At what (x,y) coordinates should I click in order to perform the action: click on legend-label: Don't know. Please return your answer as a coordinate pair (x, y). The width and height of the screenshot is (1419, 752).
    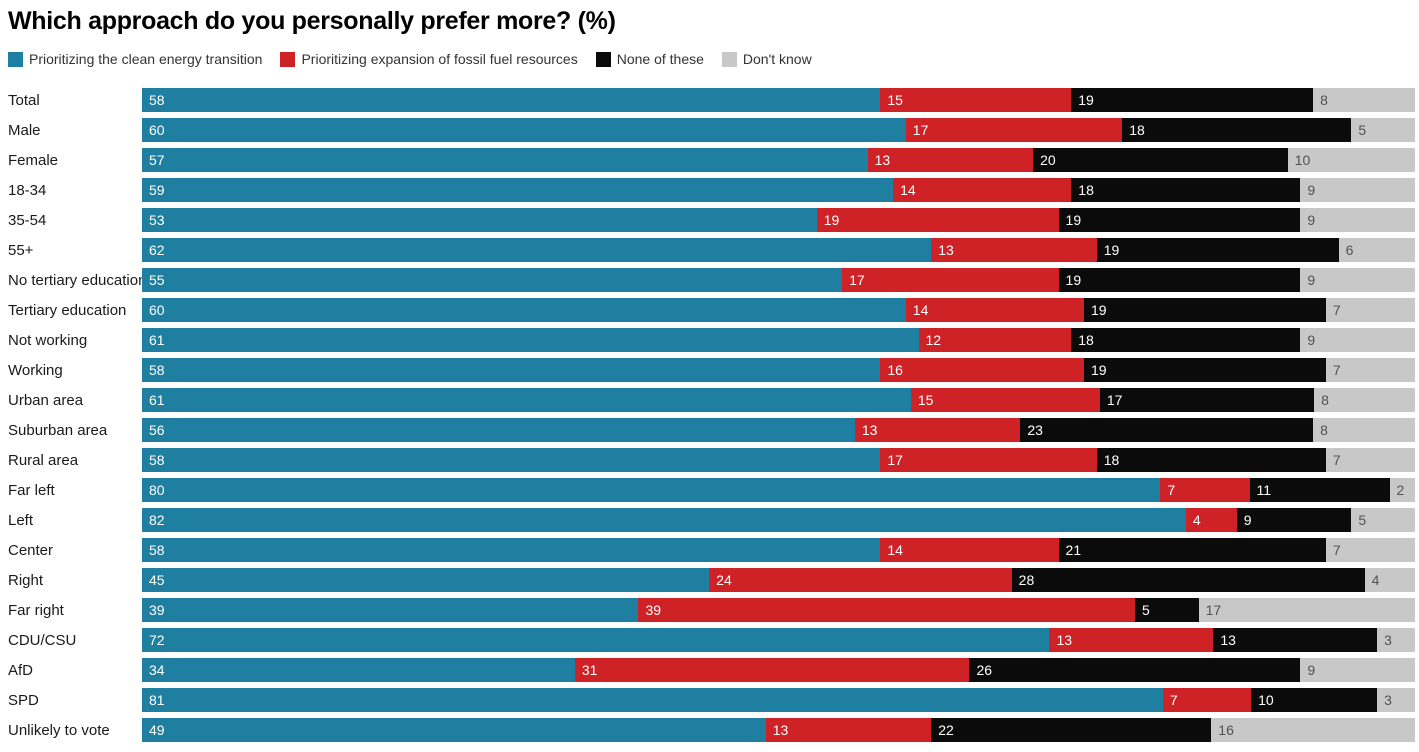
    Looking at the image, I should click on (777, 59).